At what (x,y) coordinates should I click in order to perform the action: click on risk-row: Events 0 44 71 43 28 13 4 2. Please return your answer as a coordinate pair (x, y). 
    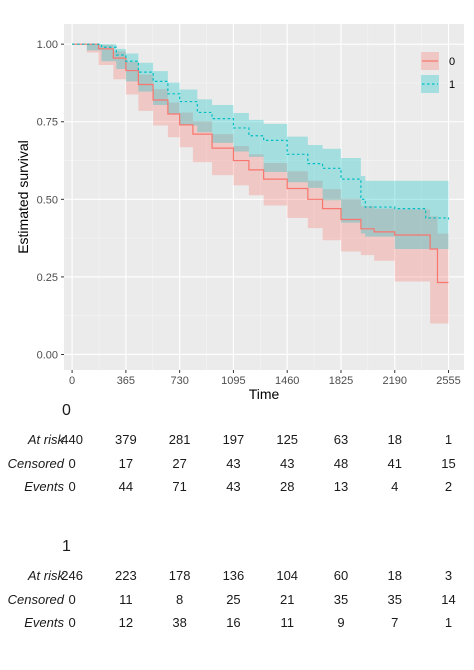
    Looking at the image, I should click on (237, 489).